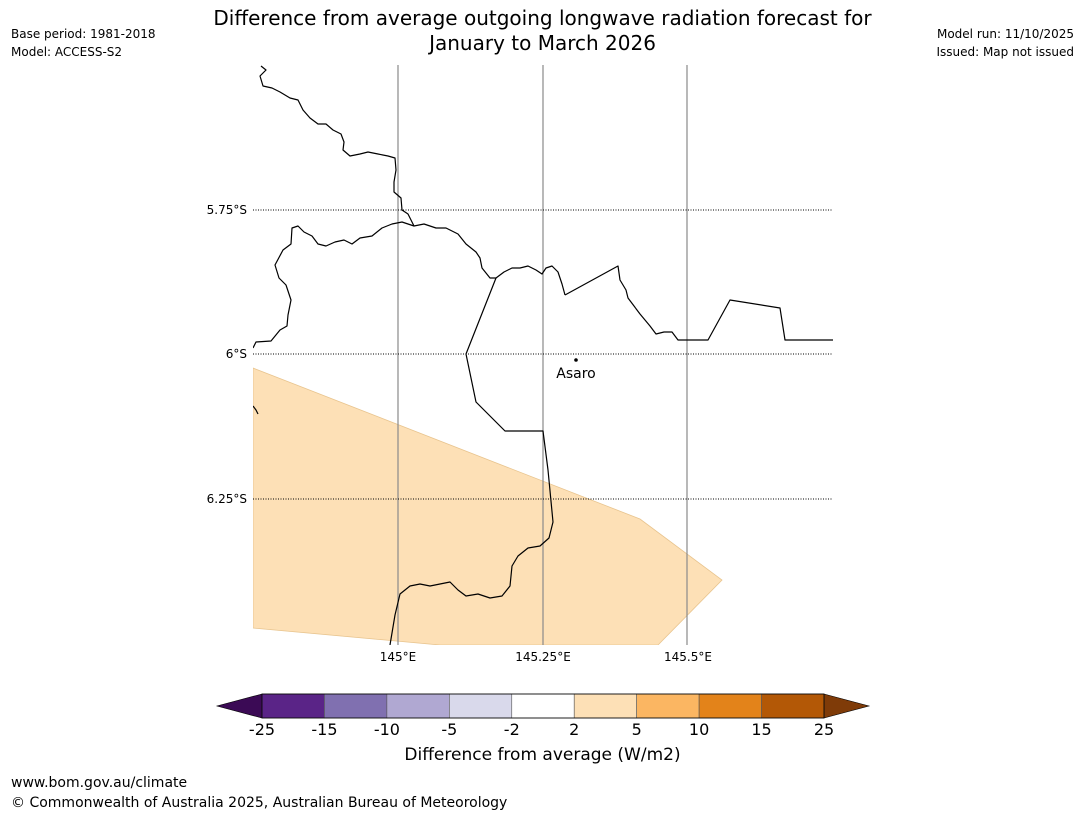 This screenshot has height=816, width=1085. I want to click on boundary-west, so click(409, 285).